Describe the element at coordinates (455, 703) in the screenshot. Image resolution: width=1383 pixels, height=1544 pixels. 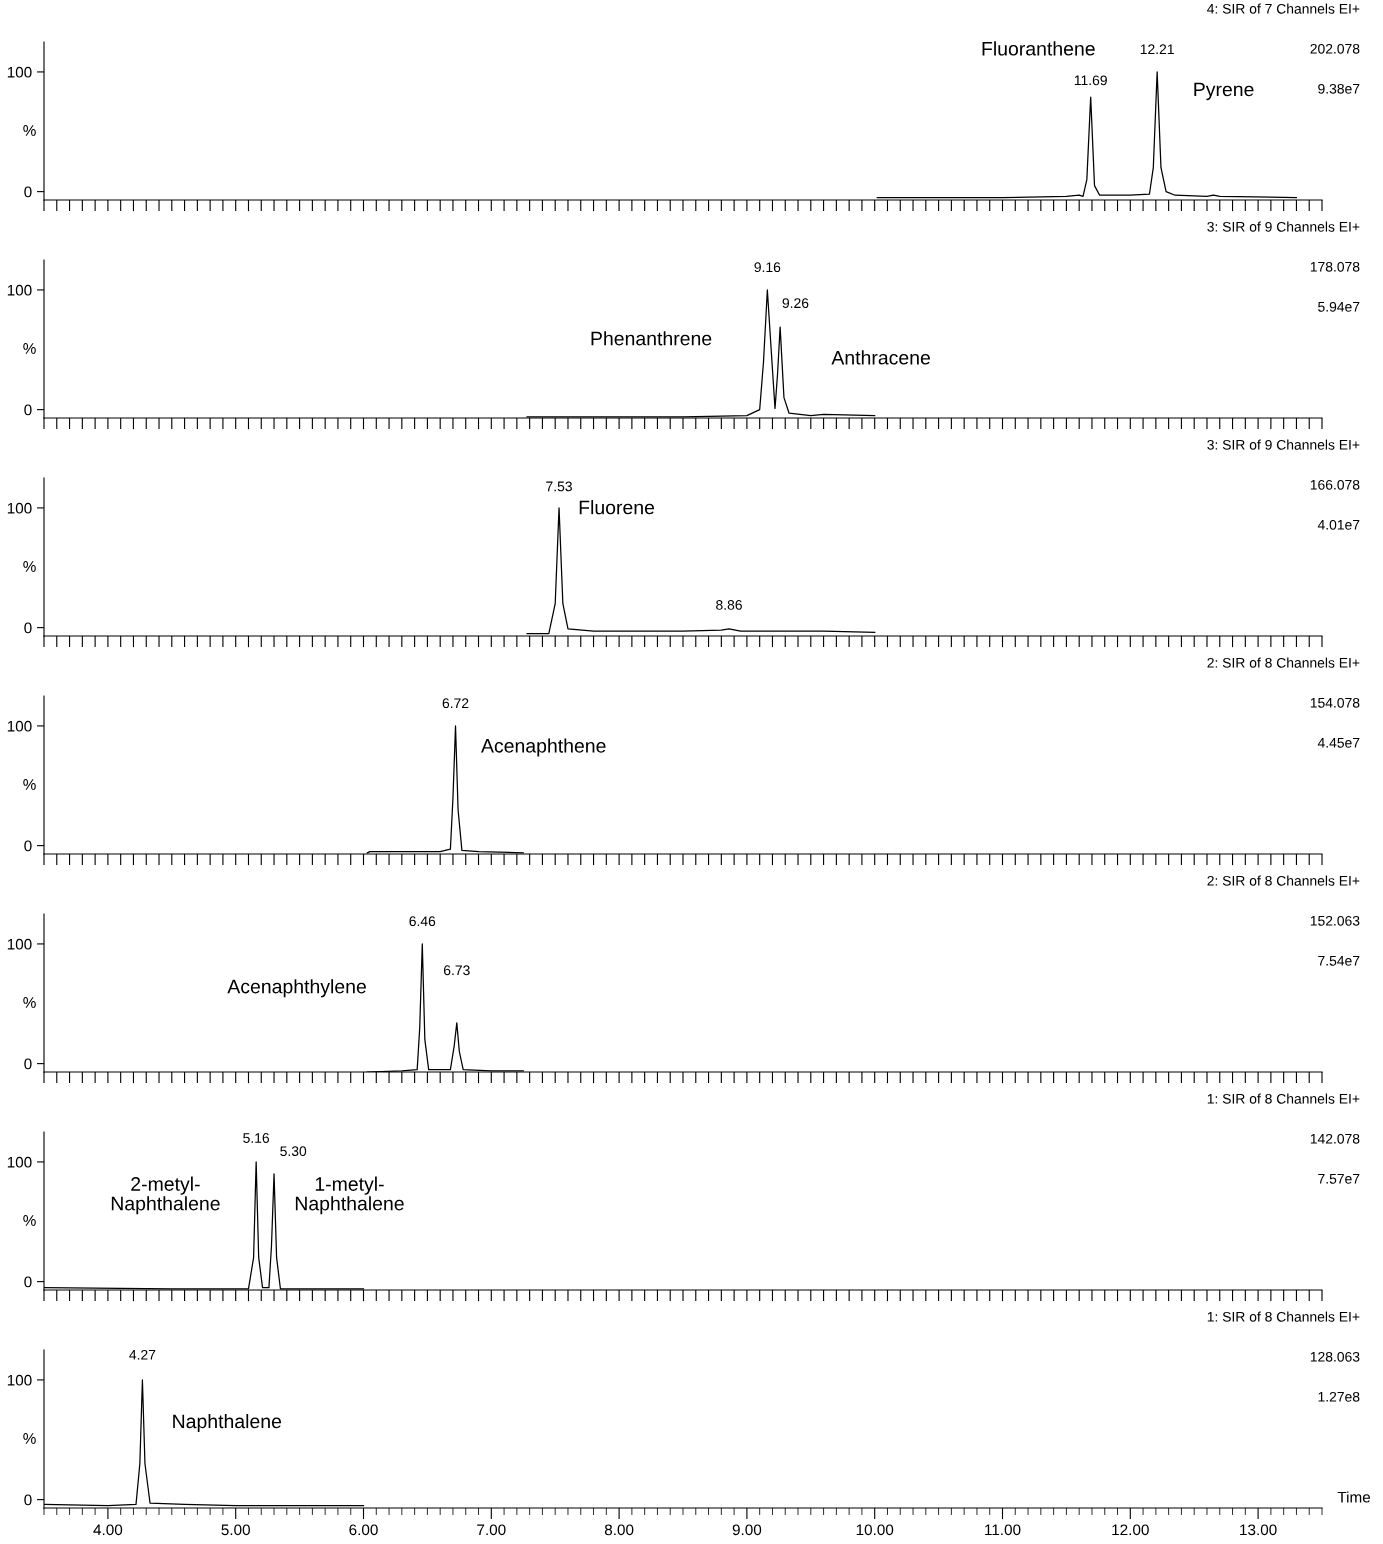
I see `annotation: 6.72` at that location.